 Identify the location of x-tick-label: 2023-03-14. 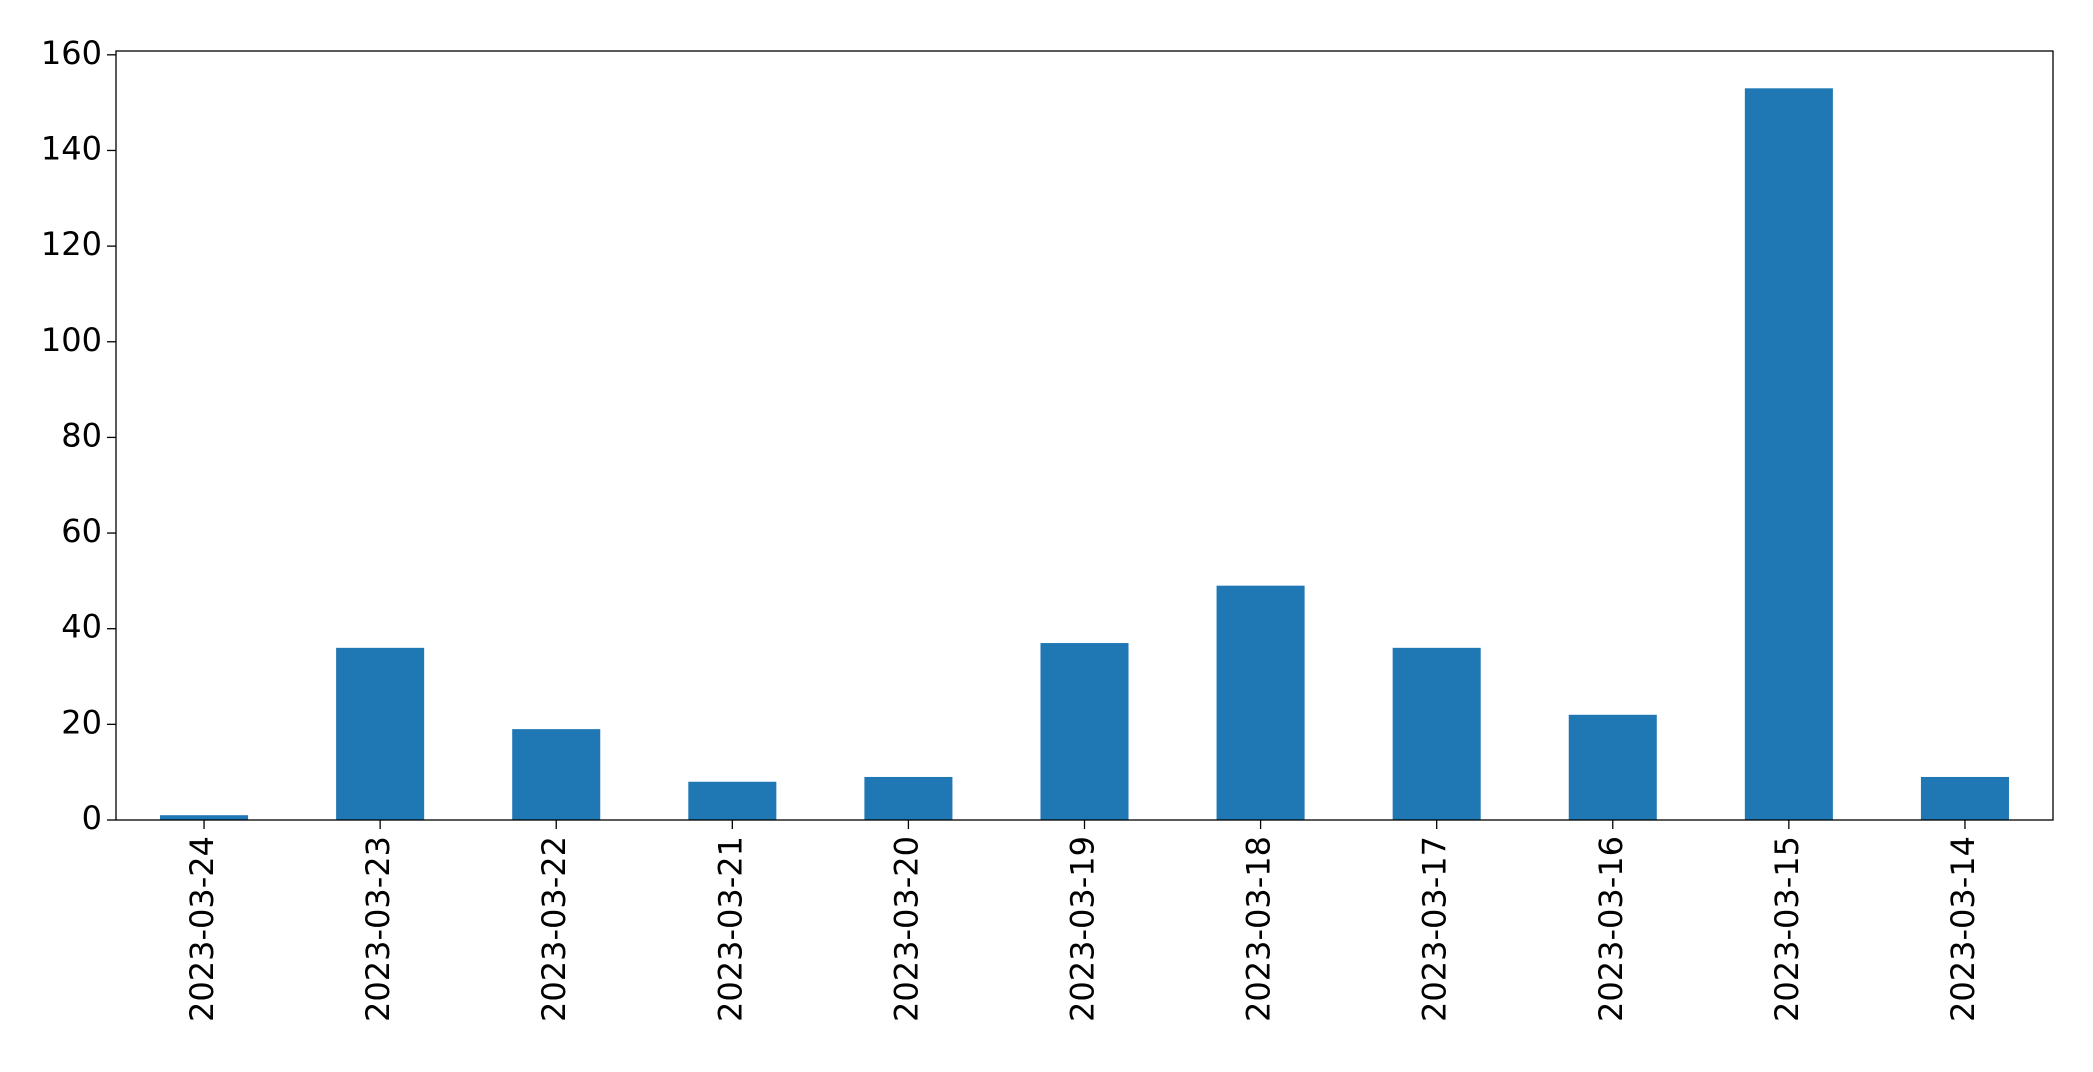
(1963, 929).